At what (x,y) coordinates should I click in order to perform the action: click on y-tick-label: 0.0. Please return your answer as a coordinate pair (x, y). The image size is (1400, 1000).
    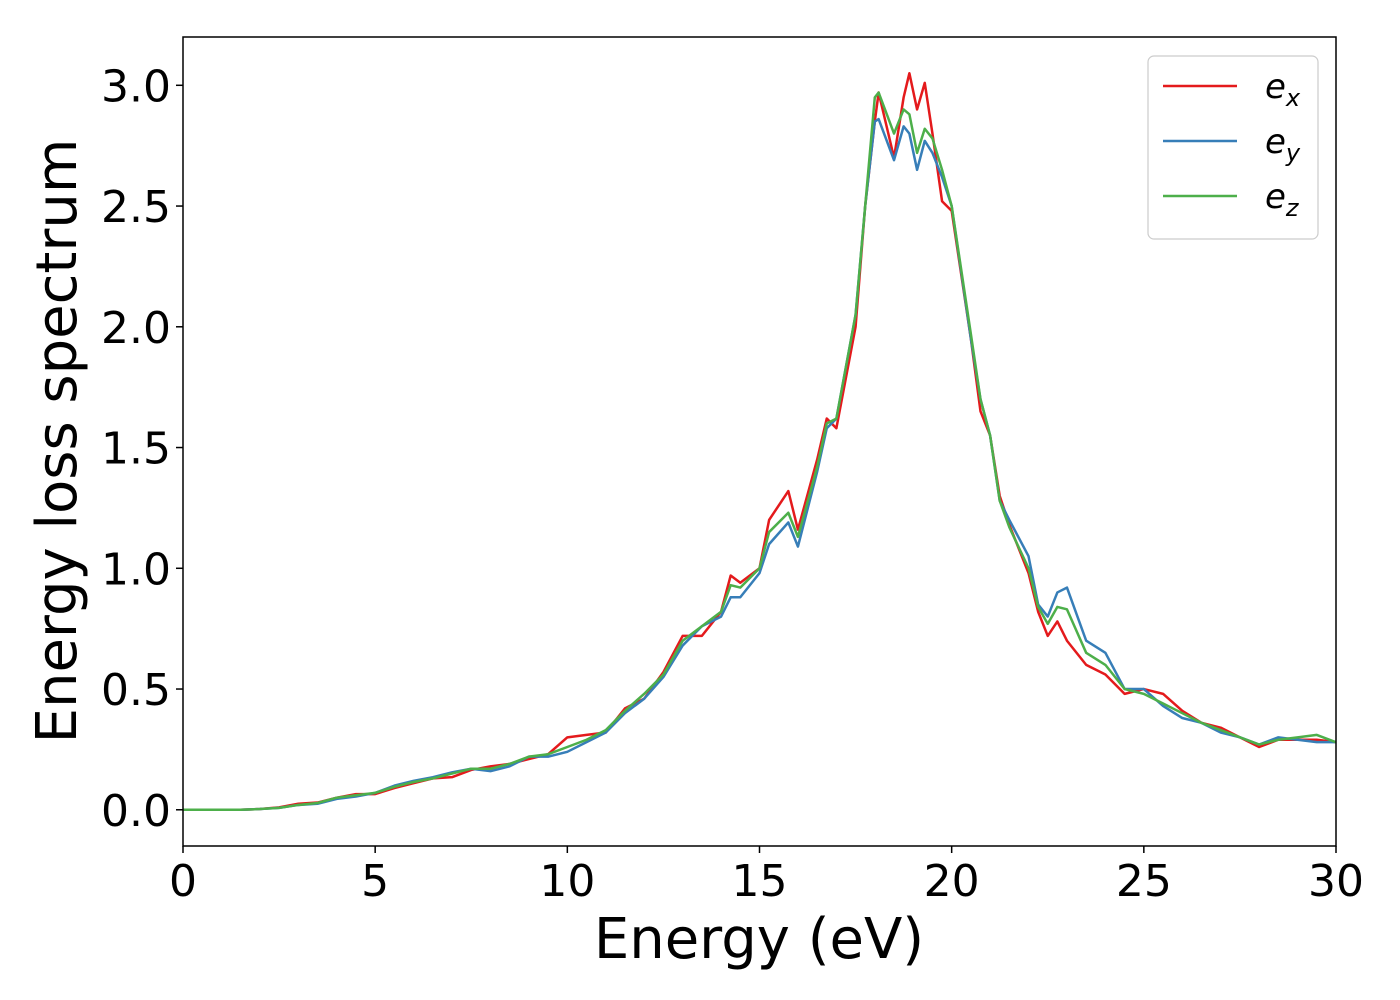
    Looking at the image, I should click on (136, 811).